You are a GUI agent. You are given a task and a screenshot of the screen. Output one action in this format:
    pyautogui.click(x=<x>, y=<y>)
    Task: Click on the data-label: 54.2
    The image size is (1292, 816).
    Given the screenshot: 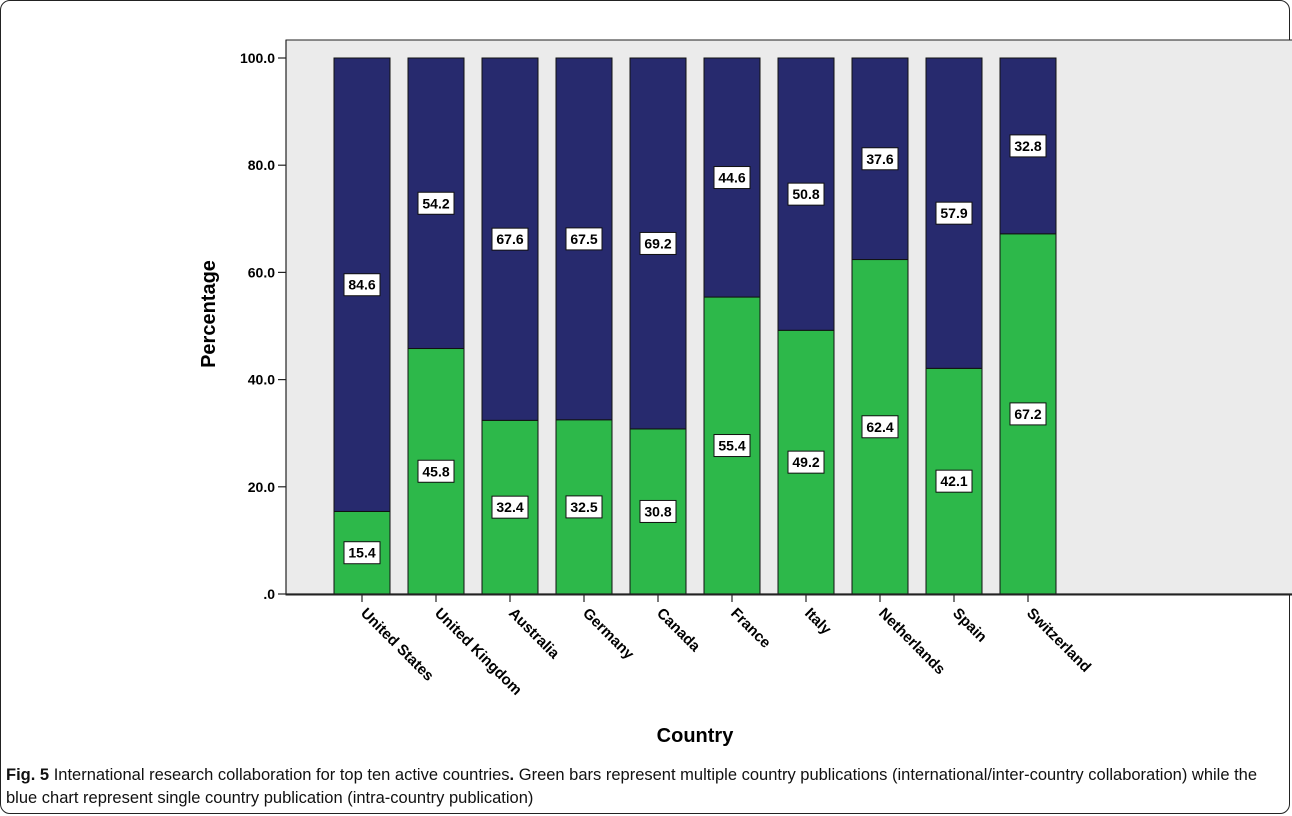 What is the action you would take?
    pyautogui.click(x=435, y=203)
    